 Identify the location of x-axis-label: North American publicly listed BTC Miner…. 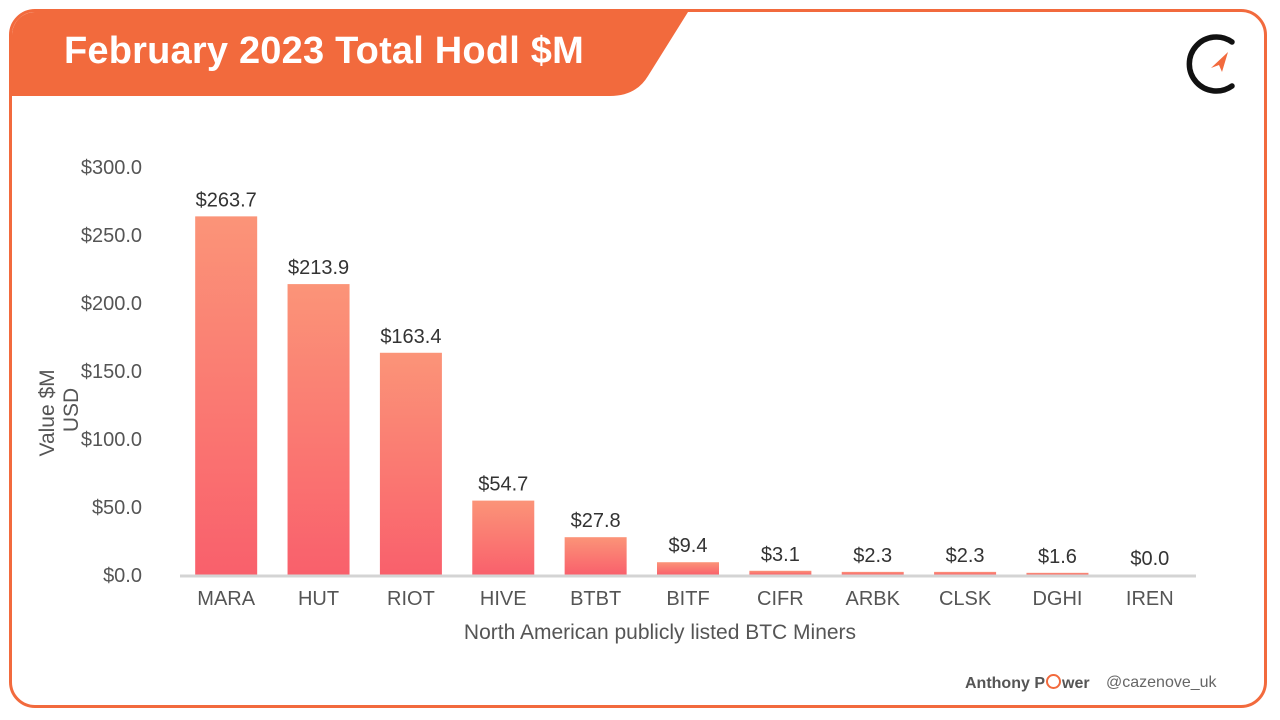
(660, 632).